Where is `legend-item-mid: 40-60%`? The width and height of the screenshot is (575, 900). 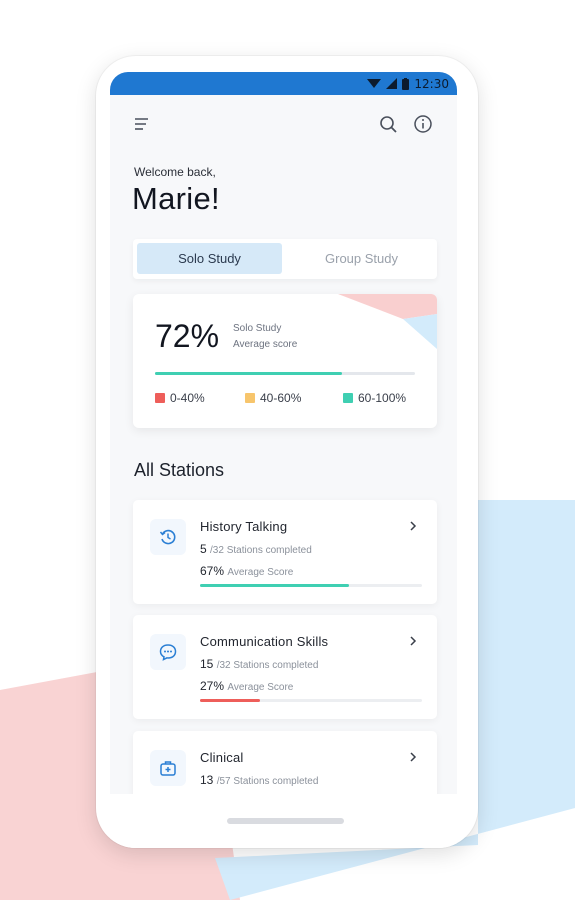 legend-item-mid: 40-60% is located at coordinates (273, 398).